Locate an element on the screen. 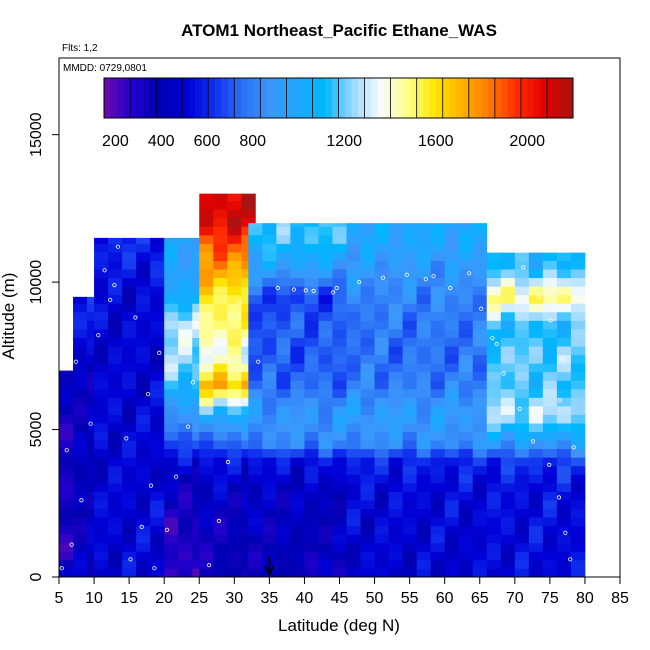  x-tick-label: 75 is located at coordinates (550, 598).